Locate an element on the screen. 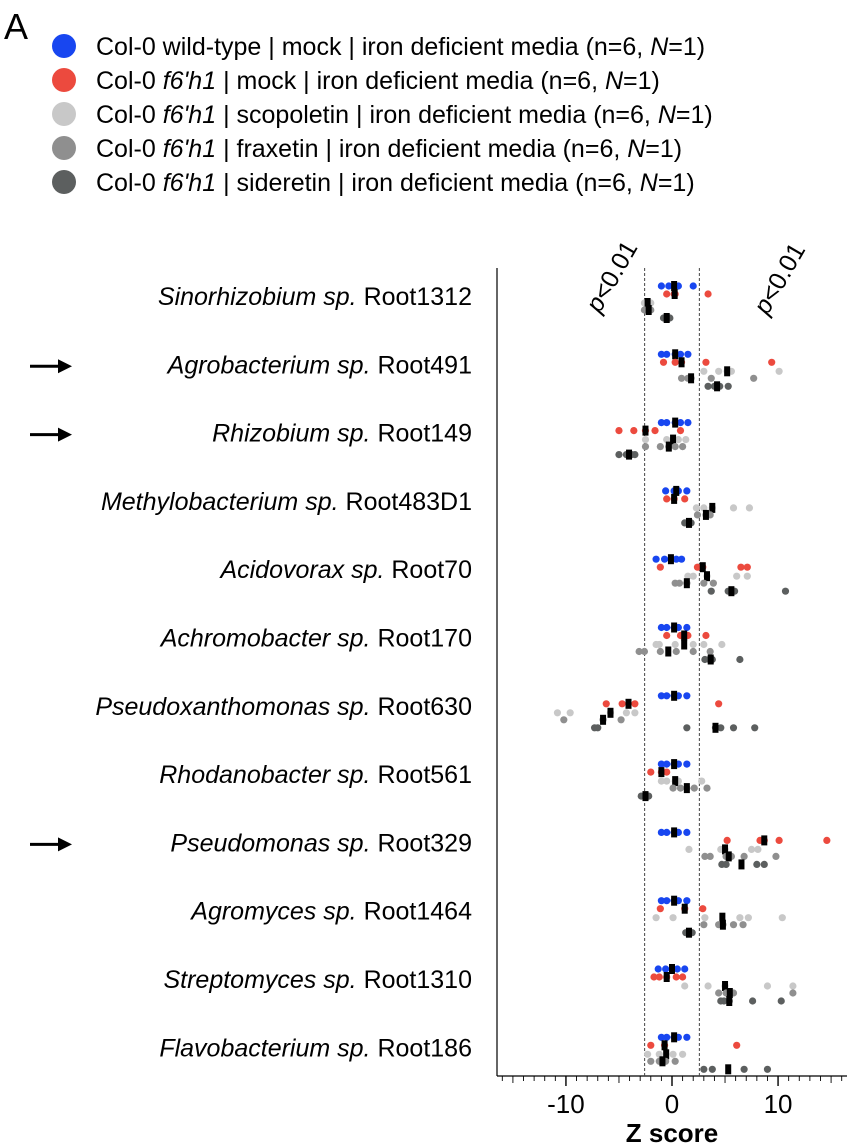 The width and height of the screenshot is (853, 1144). strain-label: Rhodanobacter sp. Root561 is located at coordinates (315, 775).